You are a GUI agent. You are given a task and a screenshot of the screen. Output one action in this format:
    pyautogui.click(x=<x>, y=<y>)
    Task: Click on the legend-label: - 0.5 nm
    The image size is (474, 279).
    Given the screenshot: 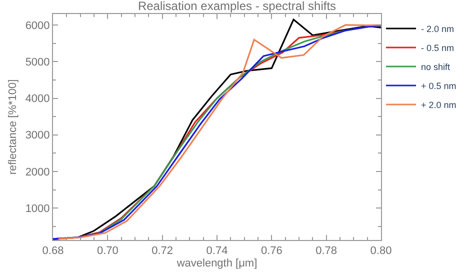 What is the action you would take?
    pyautogui.click(x=437, y=48)
    